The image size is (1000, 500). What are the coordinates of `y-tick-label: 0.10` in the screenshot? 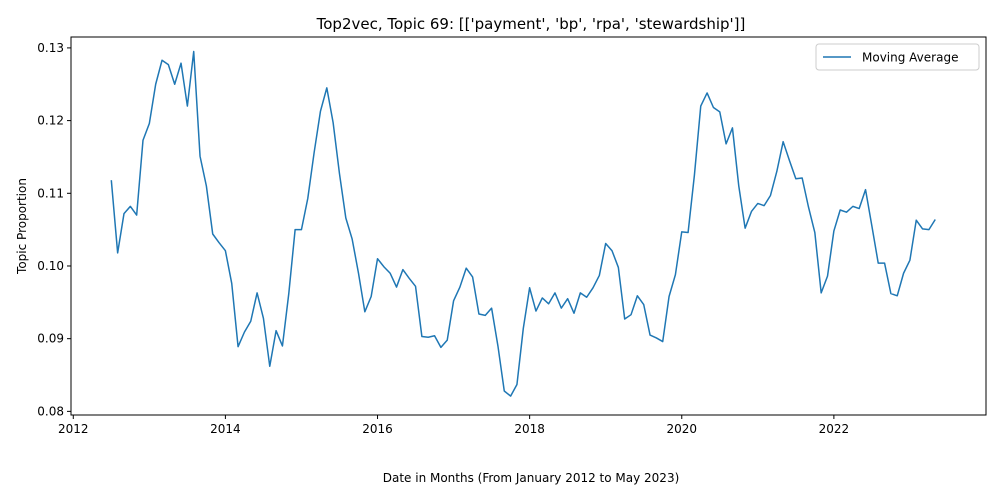 It's located at (50, 266).